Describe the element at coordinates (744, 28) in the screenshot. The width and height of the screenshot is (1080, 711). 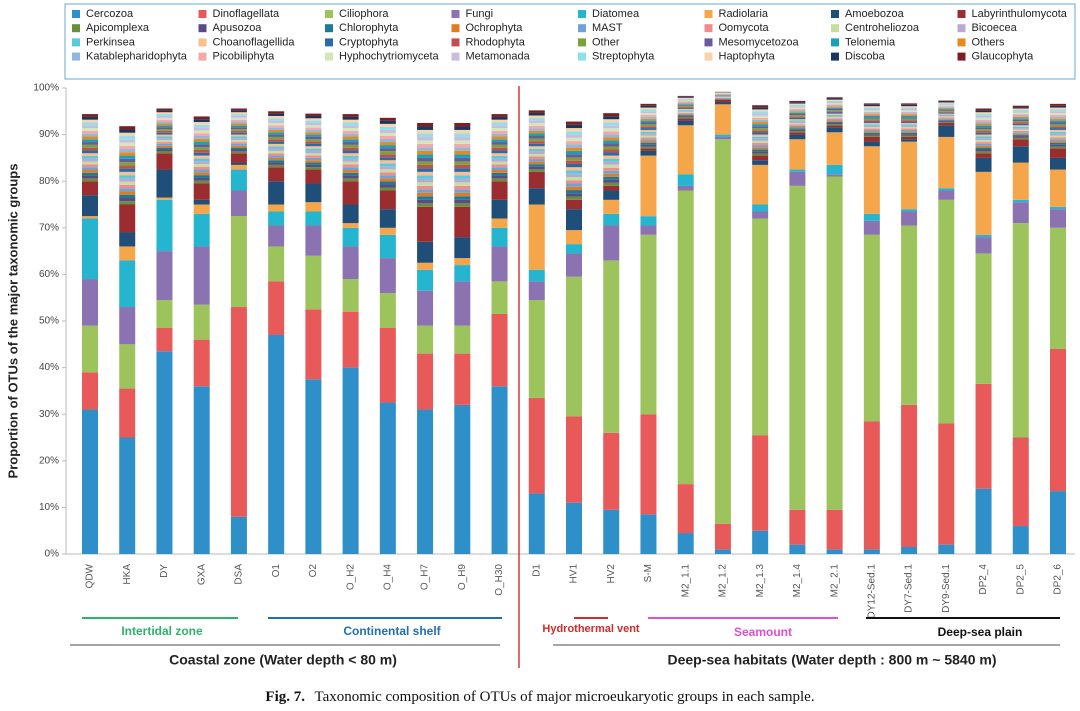
I see `legend-label: Oomycota` at that location.